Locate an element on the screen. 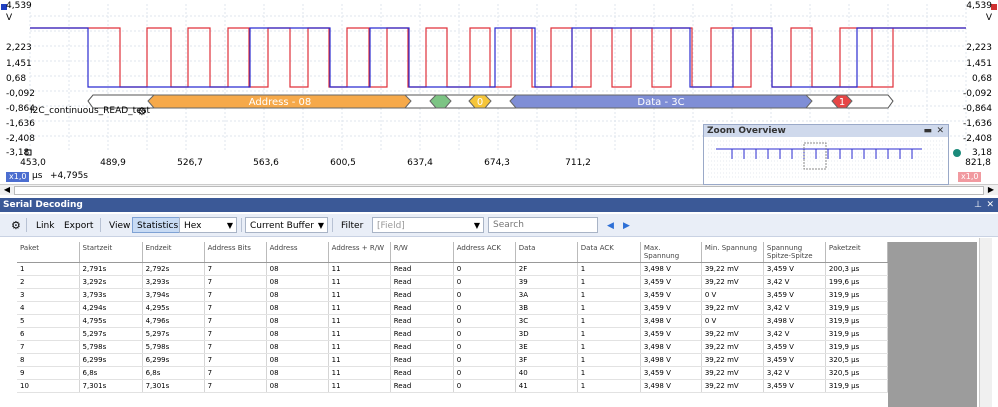 This screenshot has height=407, width=998. left-arrow-icon: ◀ is located at coordinates (610, 226).